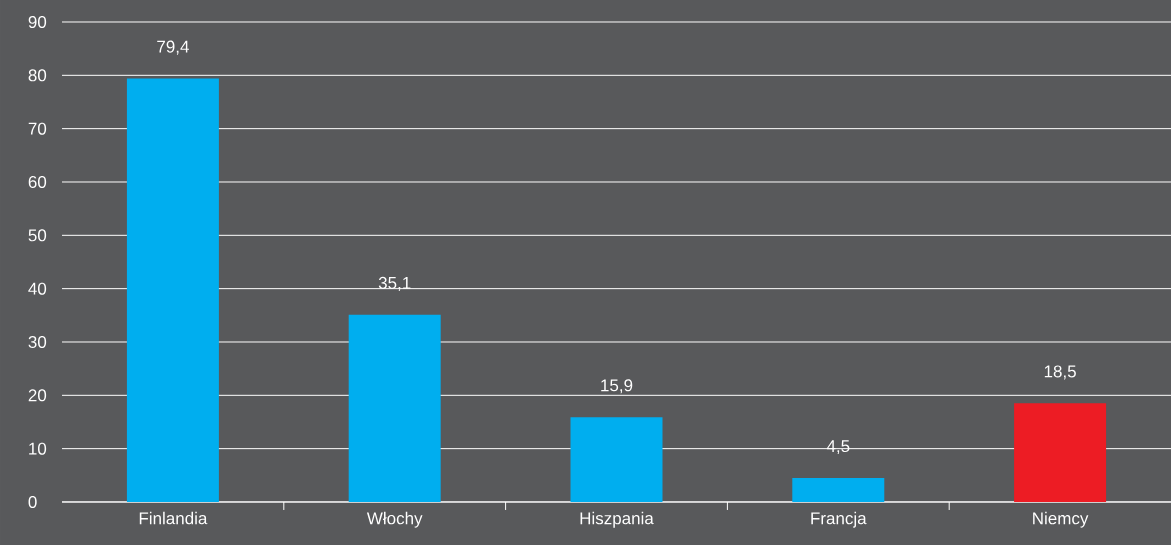 The image size is (1171, 545). What do you see at coordinates (37, 395) in the screenshot?
I see `y-tick-label: 20` at bounding box center [37, 395].